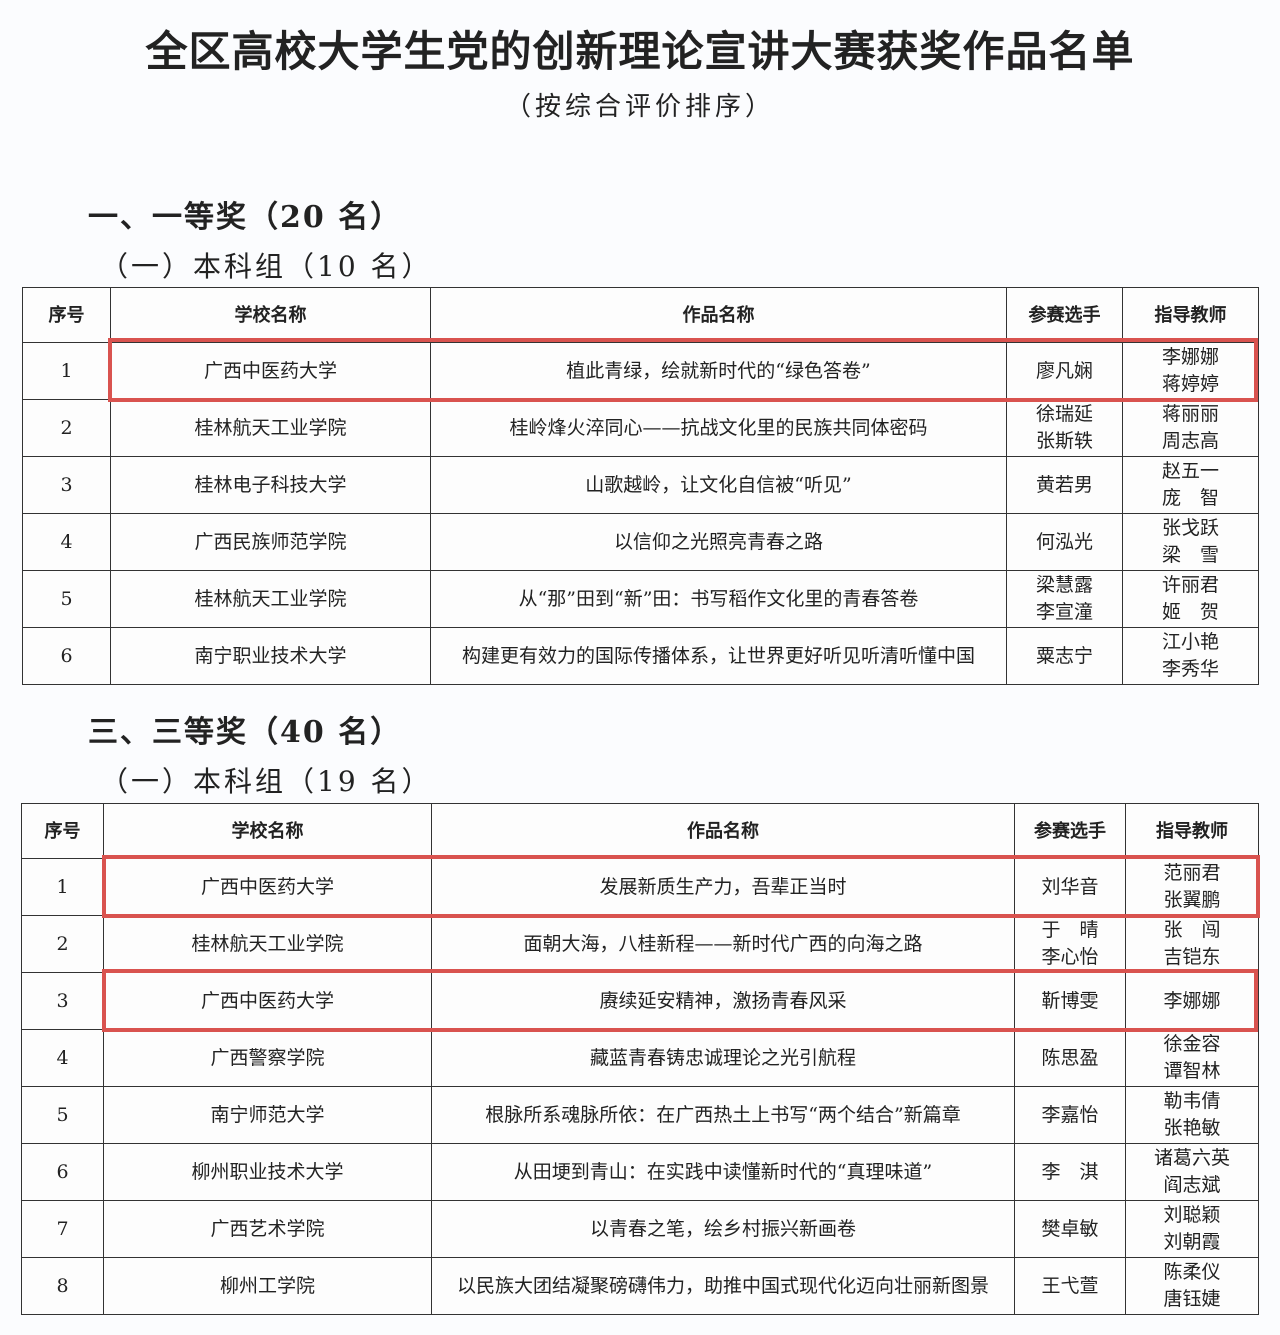  Describe the element at coordinates (1192, 1229) in the screenshot. I see `advisor-cell: 刘聪颖 刘朝霞` at that location.